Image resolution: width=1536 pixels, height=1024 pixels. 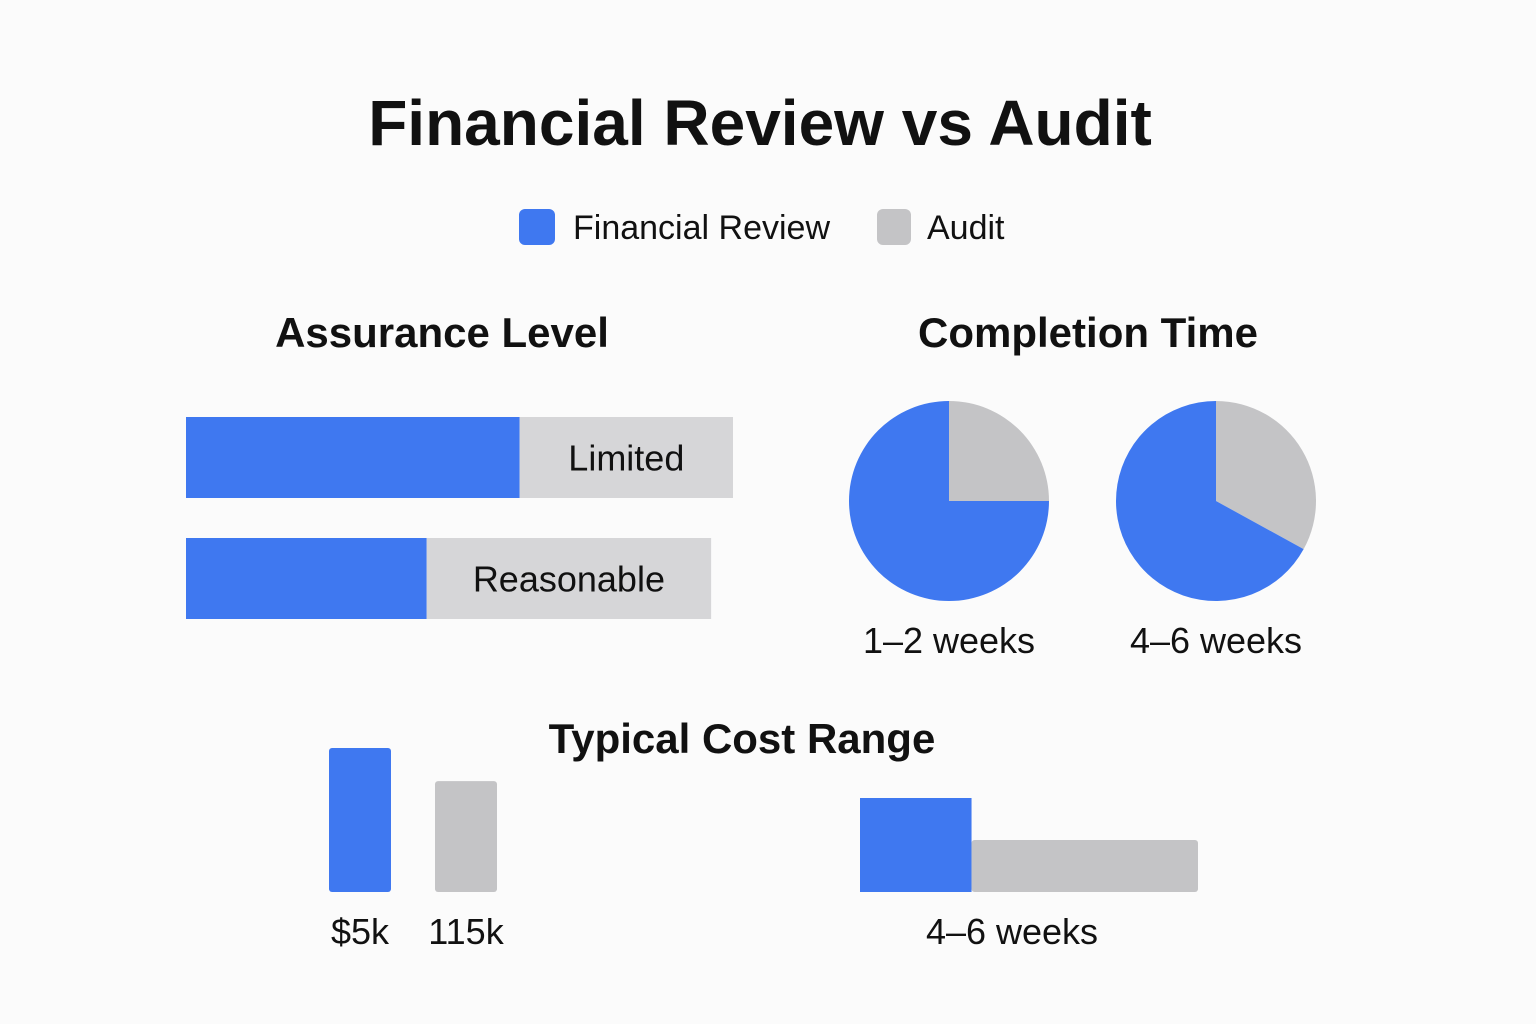 What do you see at coordinates (701, 228) in the screenshot?
I see `legend-label-financial-review: Financial Review` at bounding box center [701, 228].